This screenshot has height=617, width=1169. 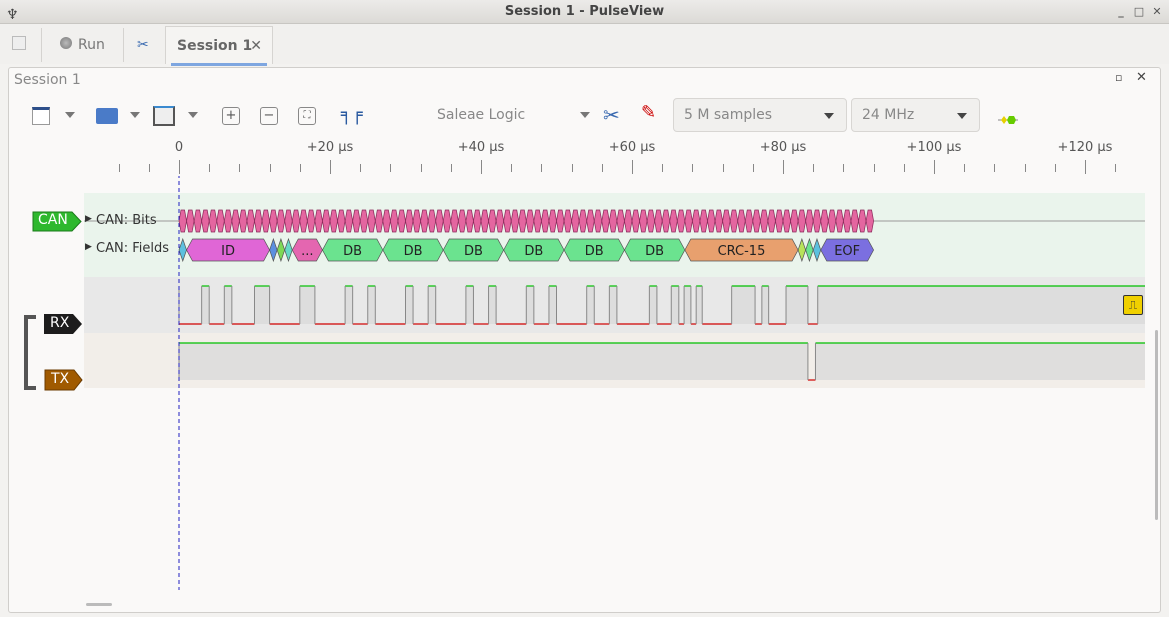 What do you see at coordinates (64, 380) in the screenshot?
I see `tx-channel-label: TX` at bounding box center [64, 380].